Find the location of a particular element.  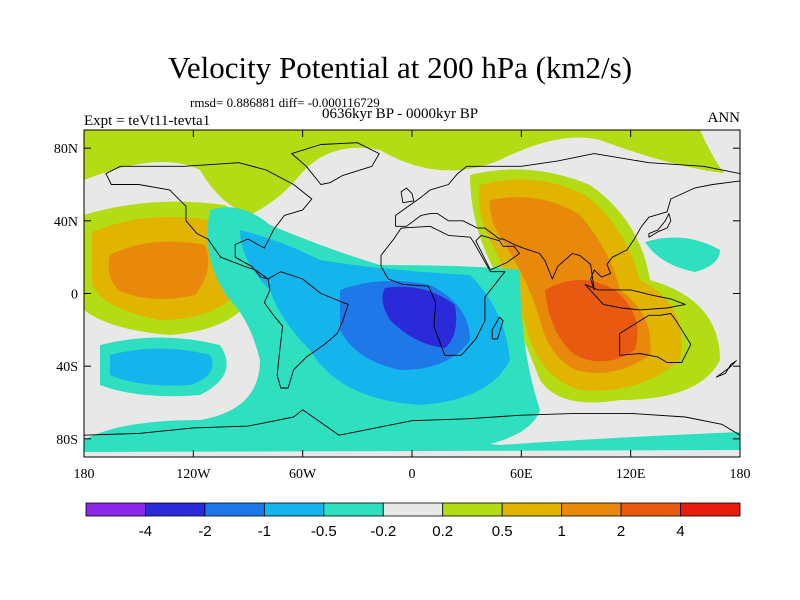

coastline-arabia is located at coordinates (497, 252).